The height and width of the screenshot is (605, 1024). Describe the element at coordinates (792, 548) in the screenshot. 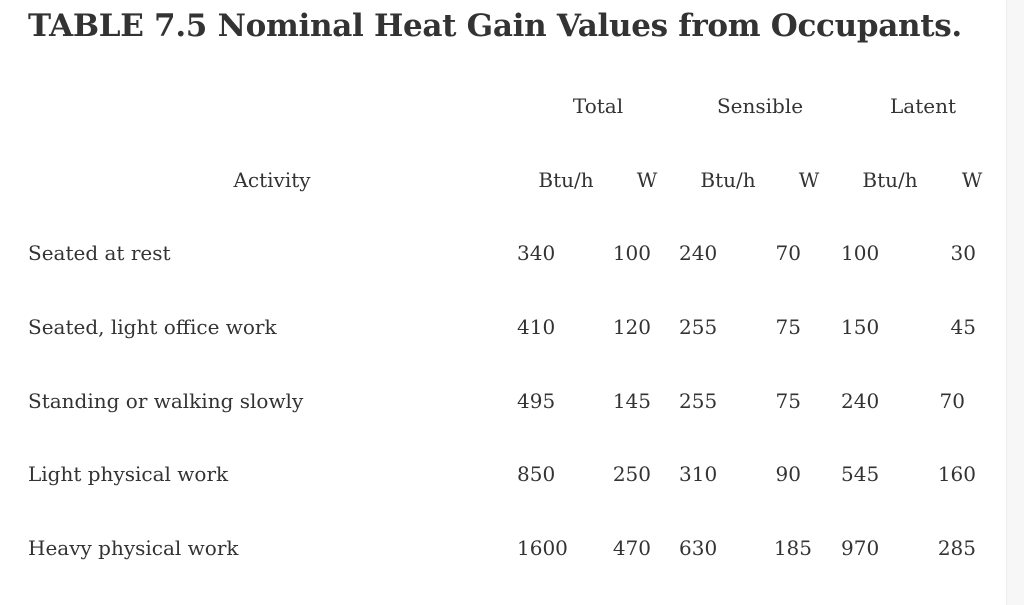

I see `sensible-w-cell: 185` at that location.